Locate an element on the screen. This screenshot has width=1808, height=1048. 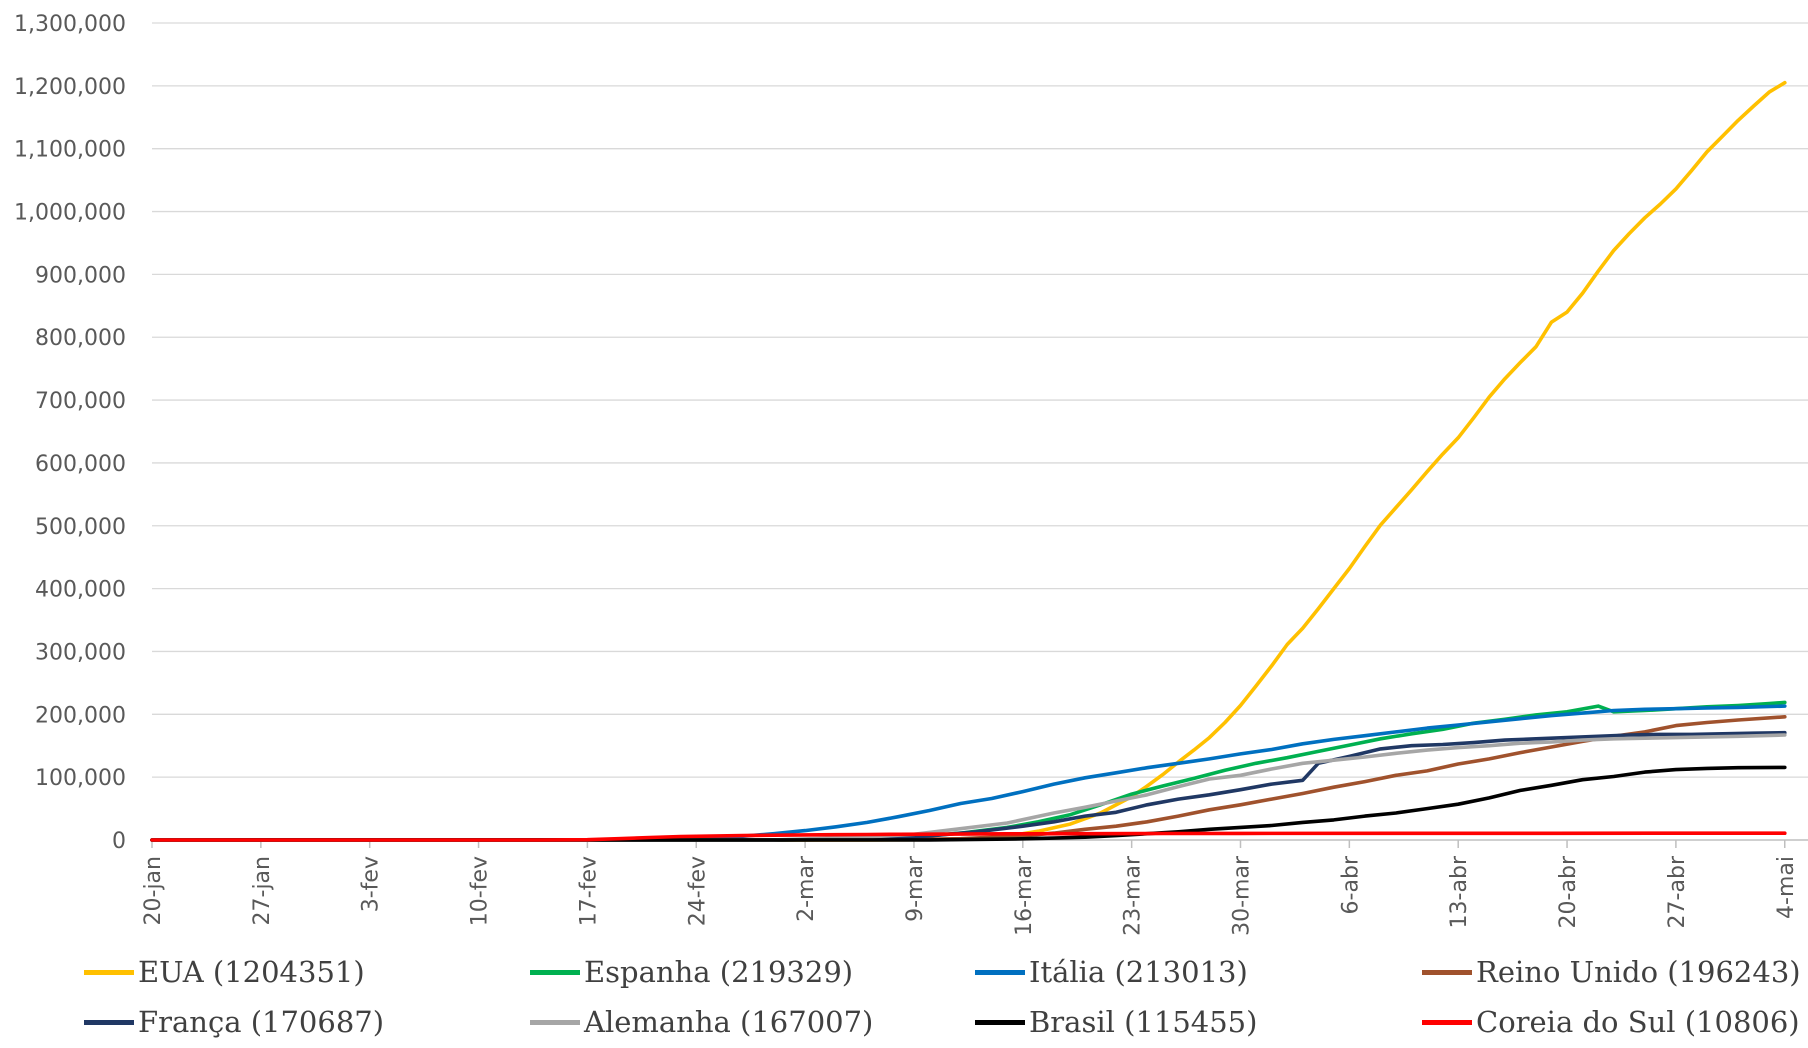
y-tick-label: 600,000 is located at coordinates (80, 464).